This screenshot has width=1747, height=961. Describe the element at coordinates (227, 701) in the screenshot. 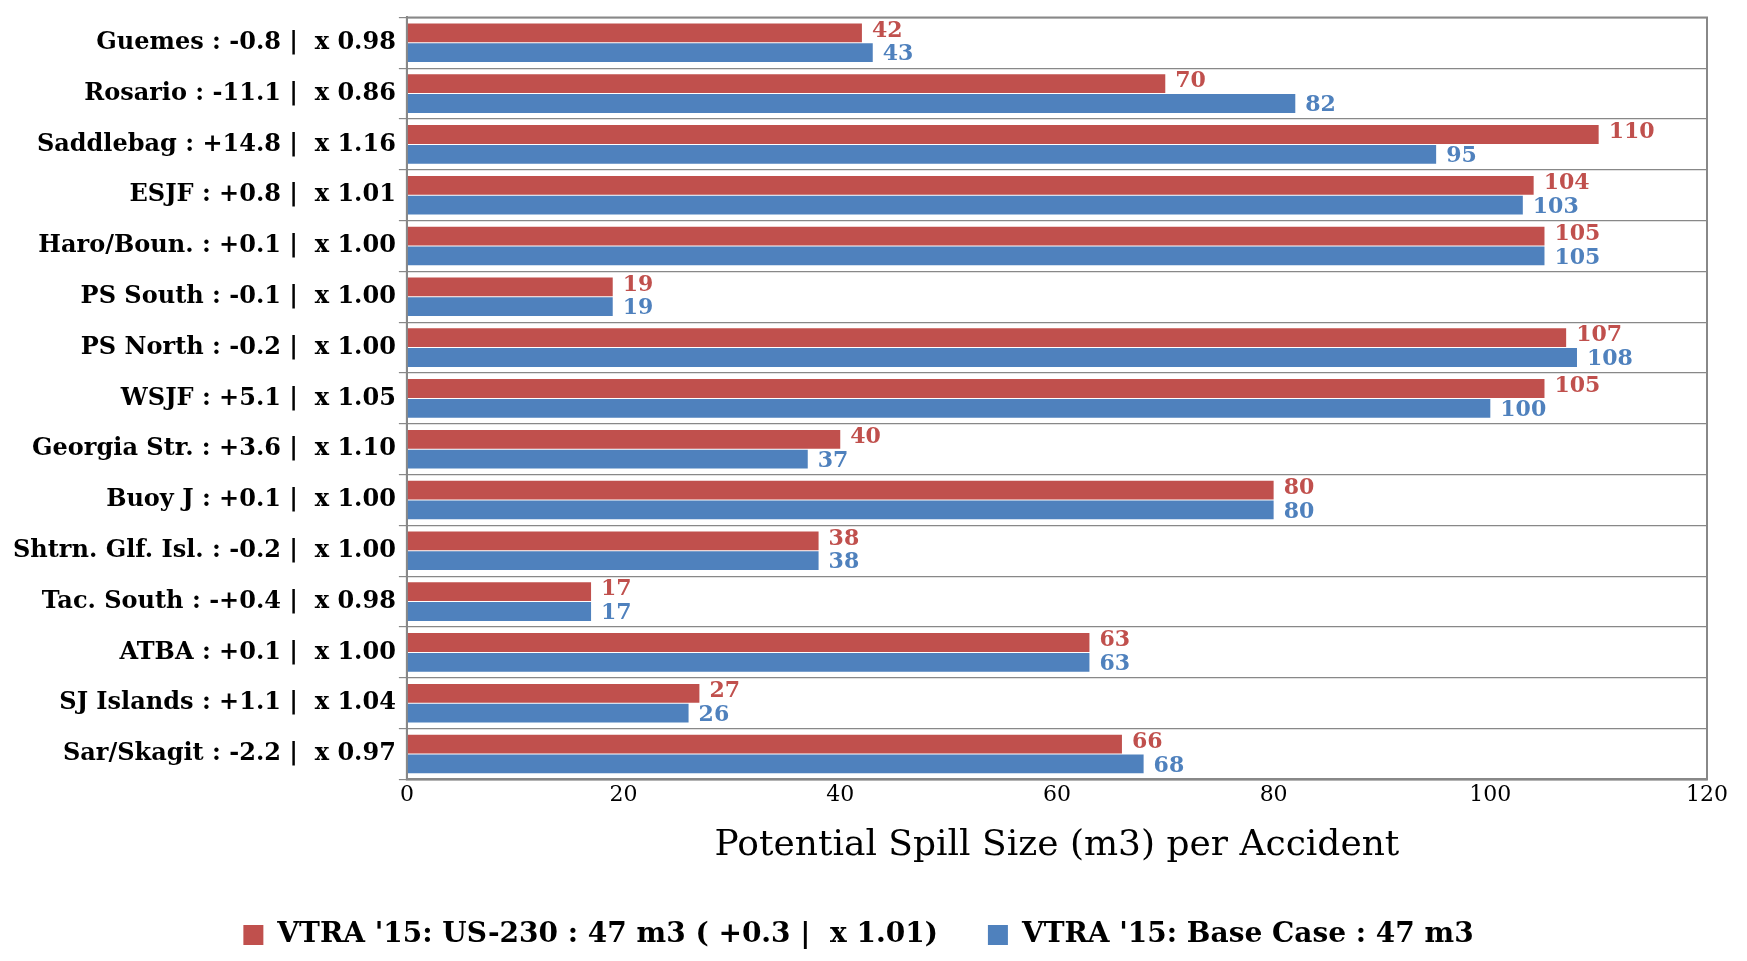

I see `y-tick-label: SJ Islands : +1.1 | x 1.04` at that location.